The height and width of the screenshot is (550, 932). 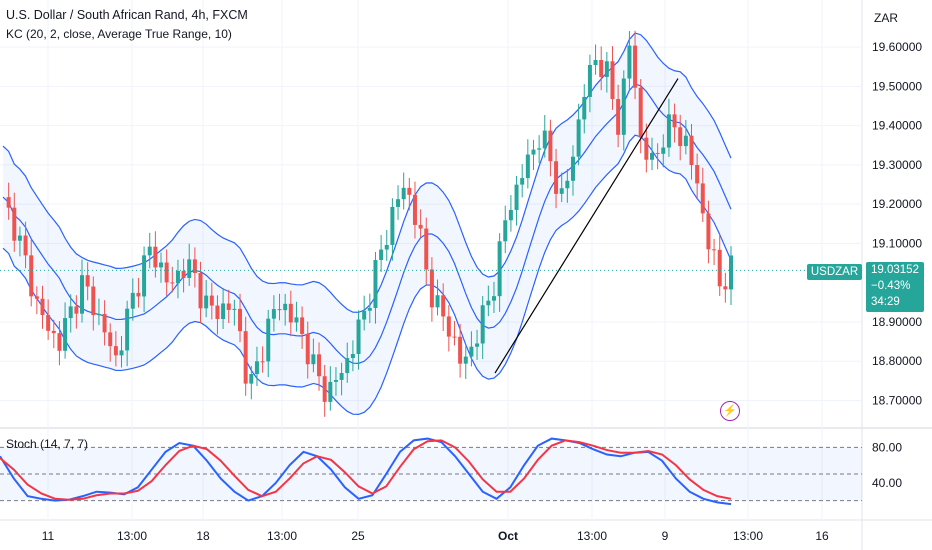 I want to click on stoch-tick-label: 40.00, so click(x=887, y=483).